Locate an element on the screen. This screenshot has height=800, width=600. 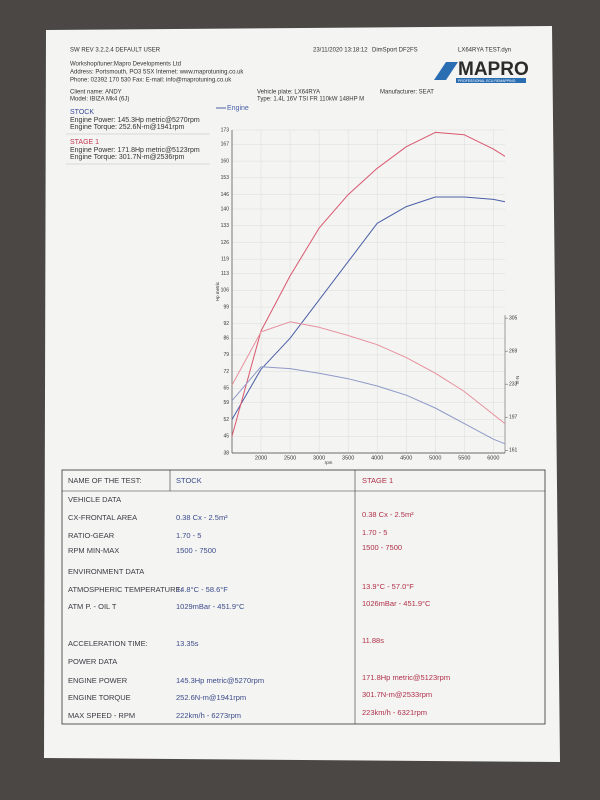
y-tick-label: 65 is located at coordinates (226, 389).